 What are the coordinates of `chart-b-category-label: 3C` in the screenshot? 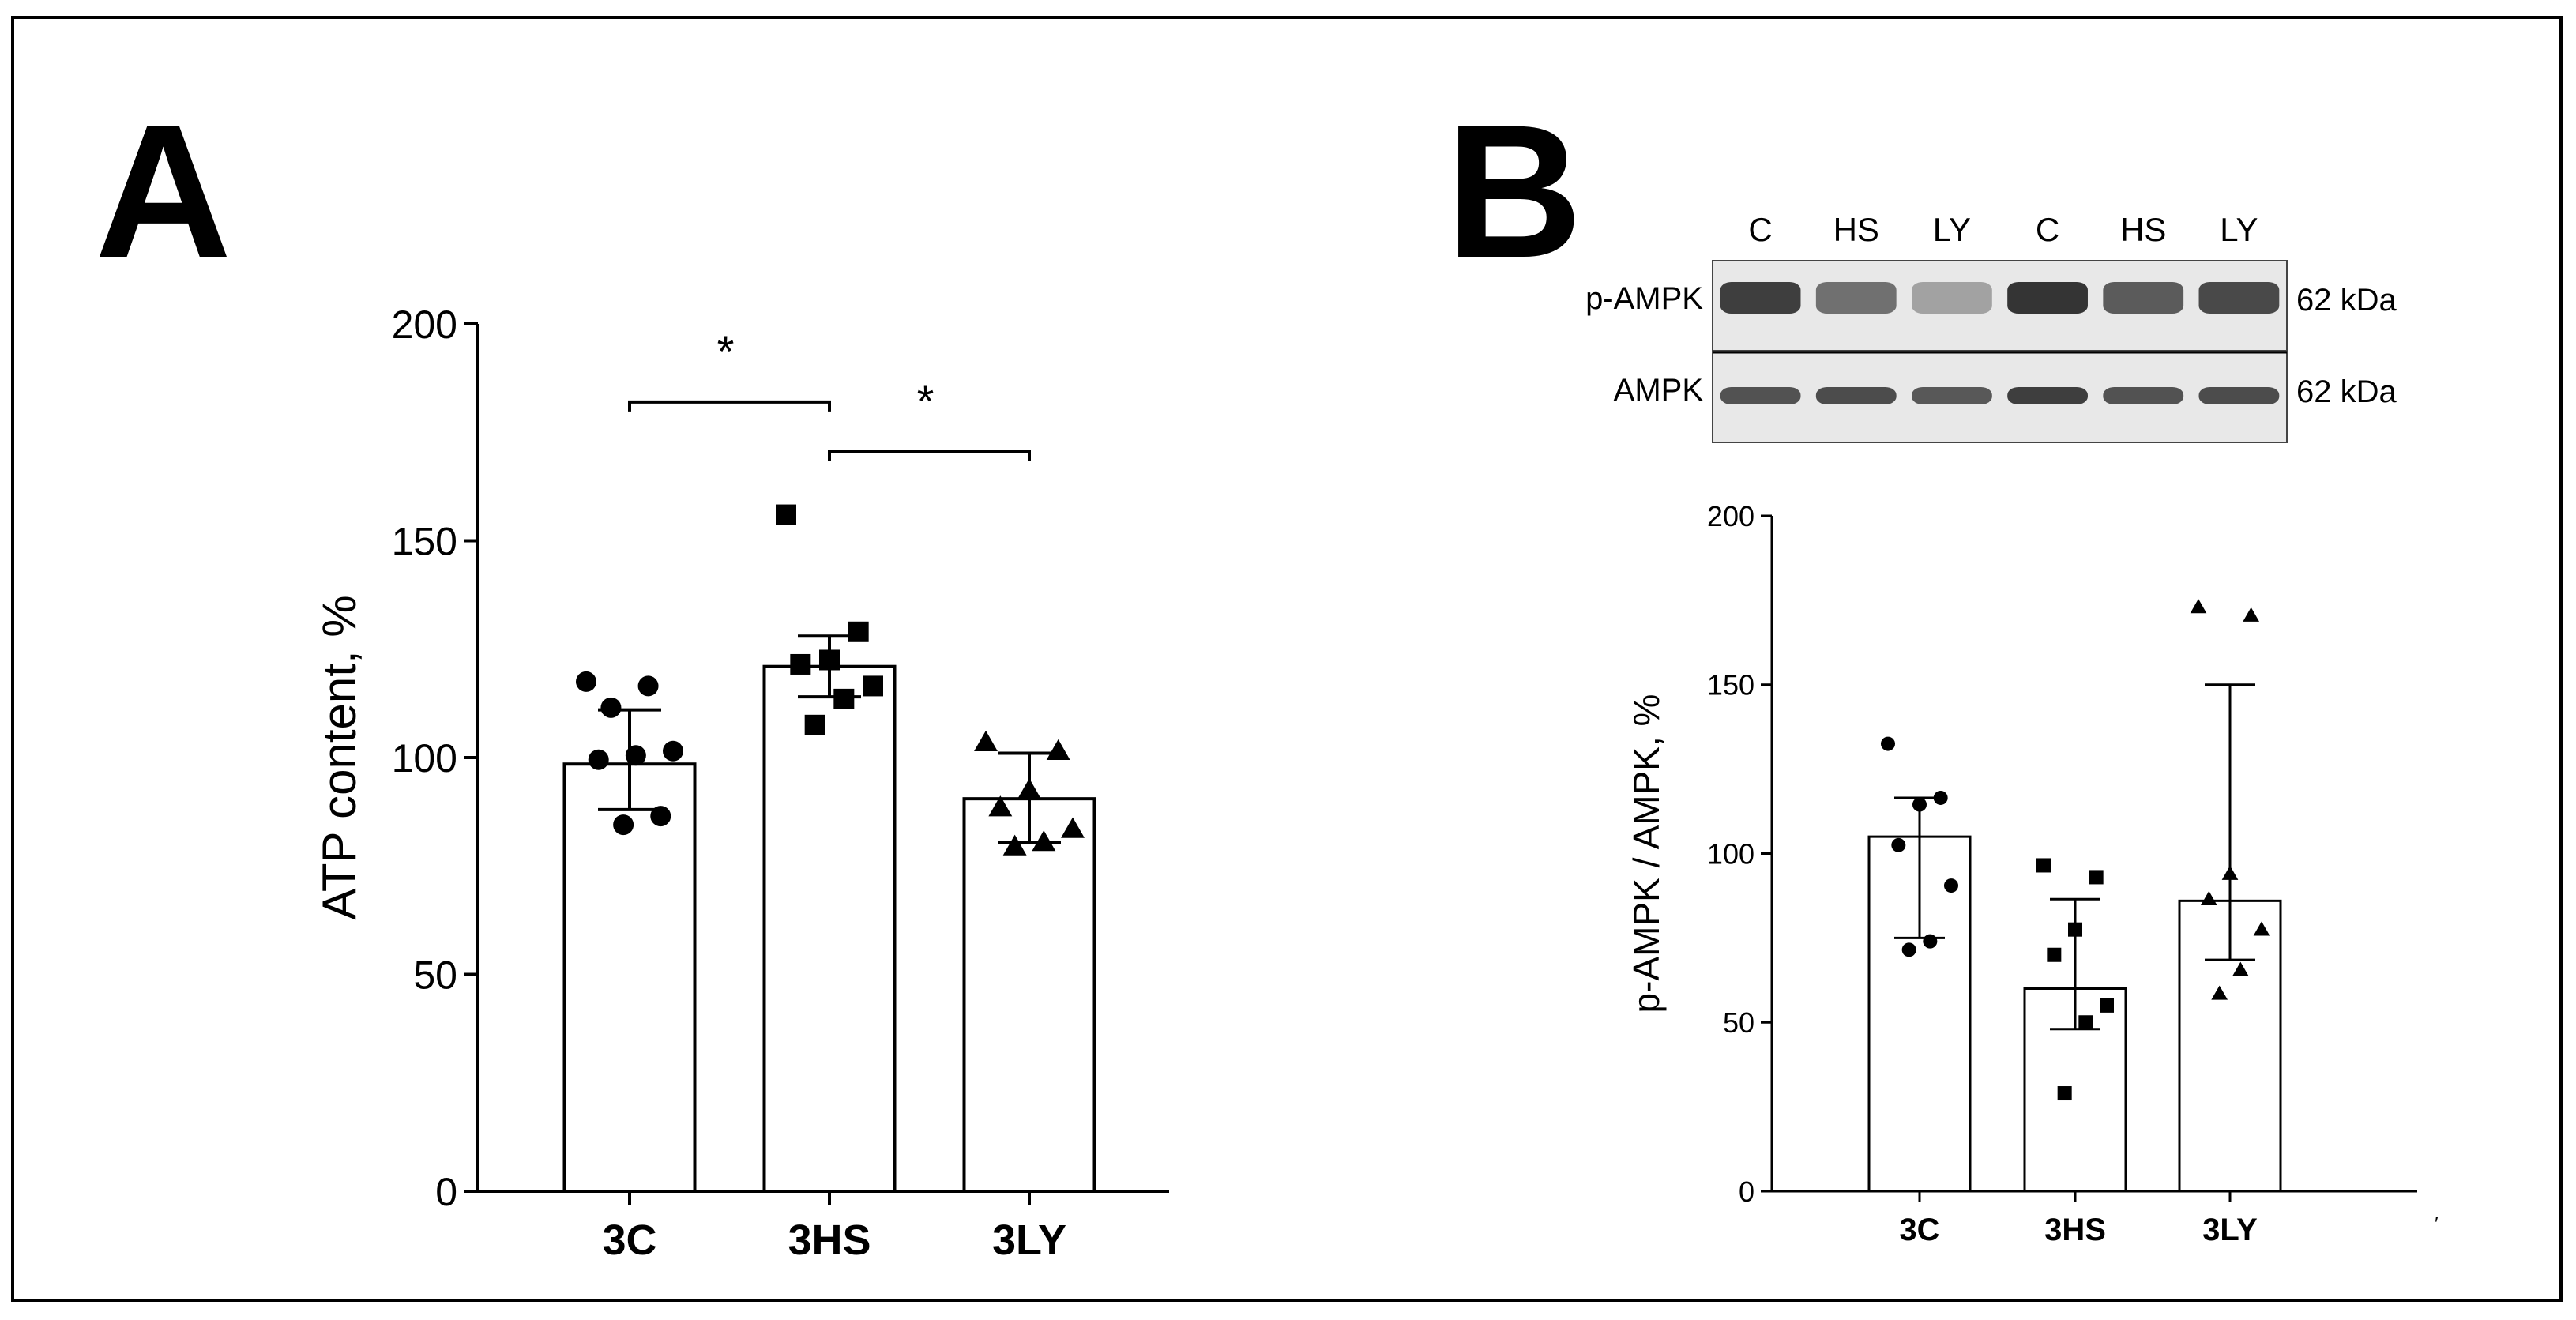 It's located at (1919, 1230).